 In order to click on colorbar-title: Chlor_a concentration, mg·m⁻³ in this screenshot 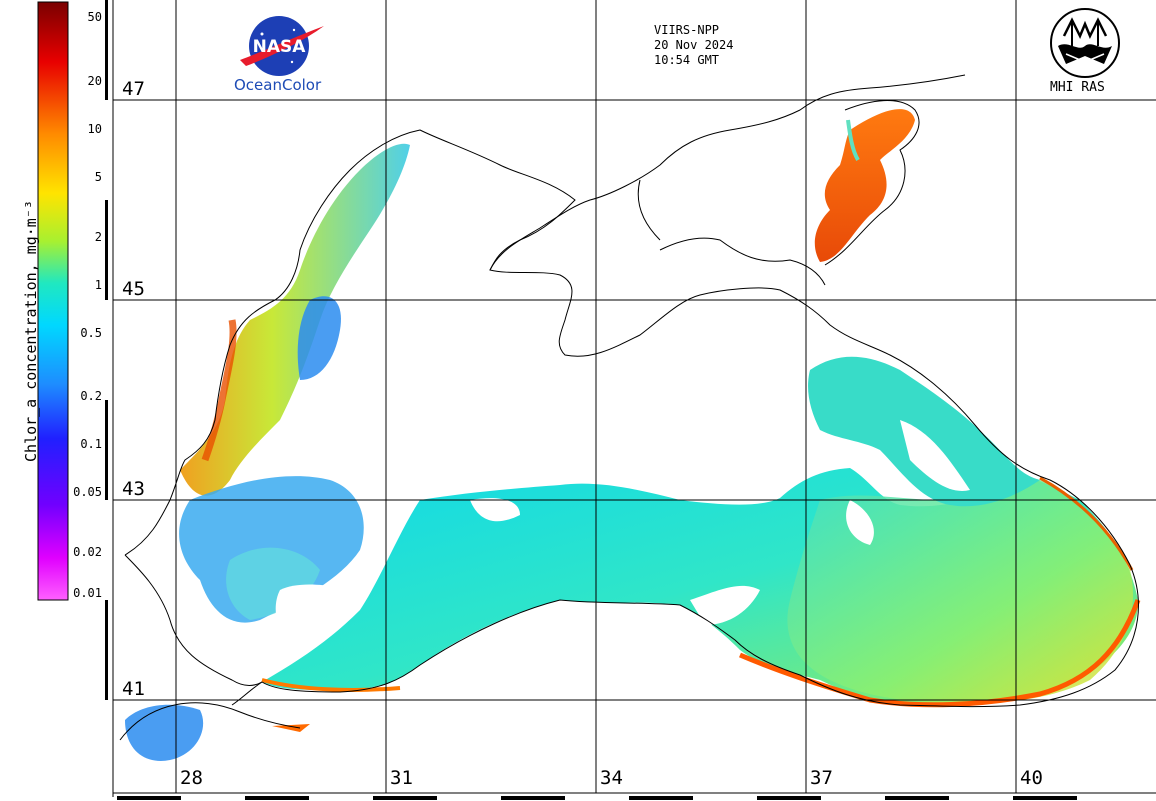, I will do `click(31, 331)`.